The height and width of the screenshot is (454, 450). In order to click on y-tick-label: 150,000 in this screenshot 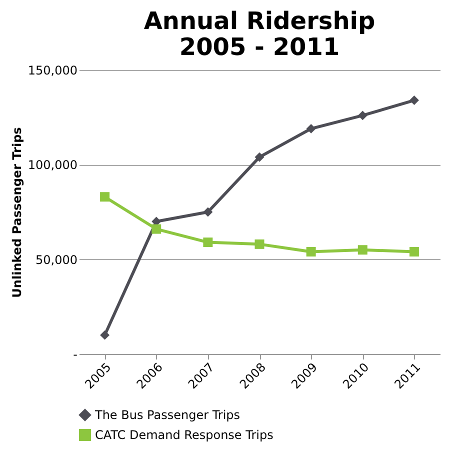, I will do `click(53, 71)`.